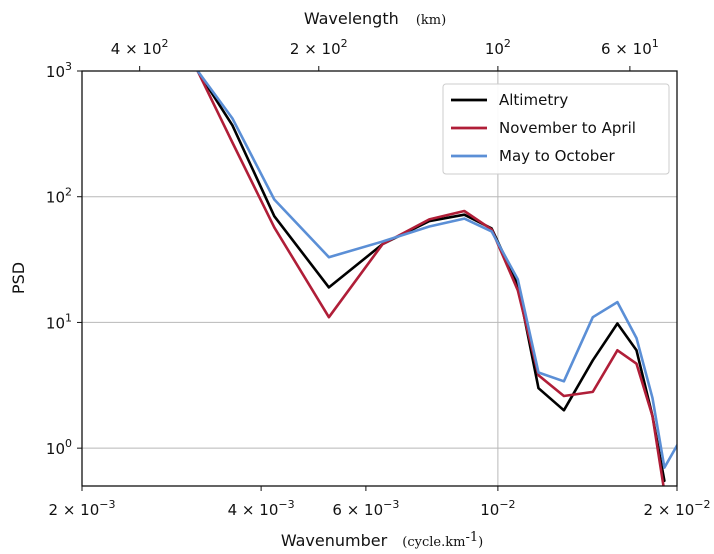 This screenshot has height=554, width=714. I want to click on x-tick-label: 2 × 10⁻², so click(677, 508).